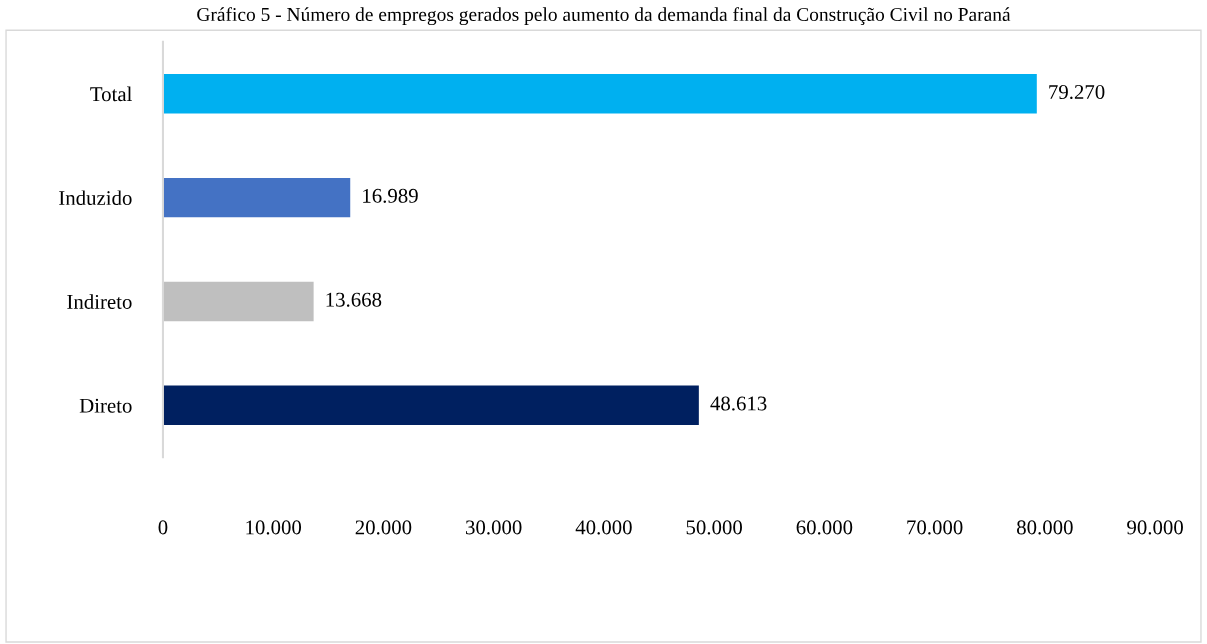 This screenshot has width=1207, height=644. What do you see at coordinates (603, 527) in the screenshot?
I see `x-tick-label: 40.000` at bounding box center [603, 527].